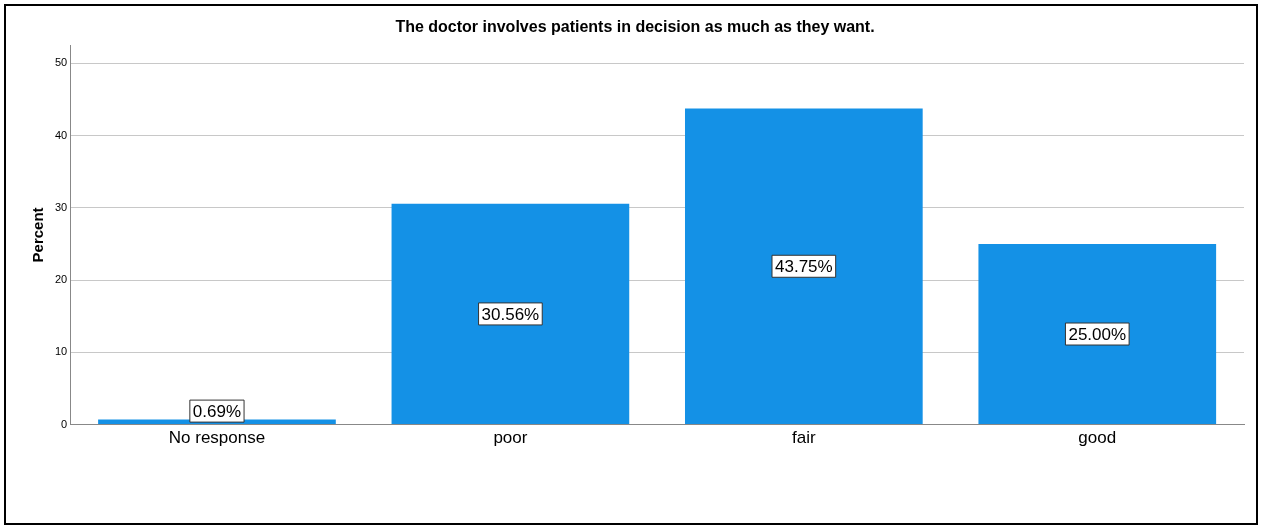 The width and height of the screenshot is (1266, 531). Describe the element at coordinates (1097, 438) in the screenshot. I see `x-tick-label: good` at that location.